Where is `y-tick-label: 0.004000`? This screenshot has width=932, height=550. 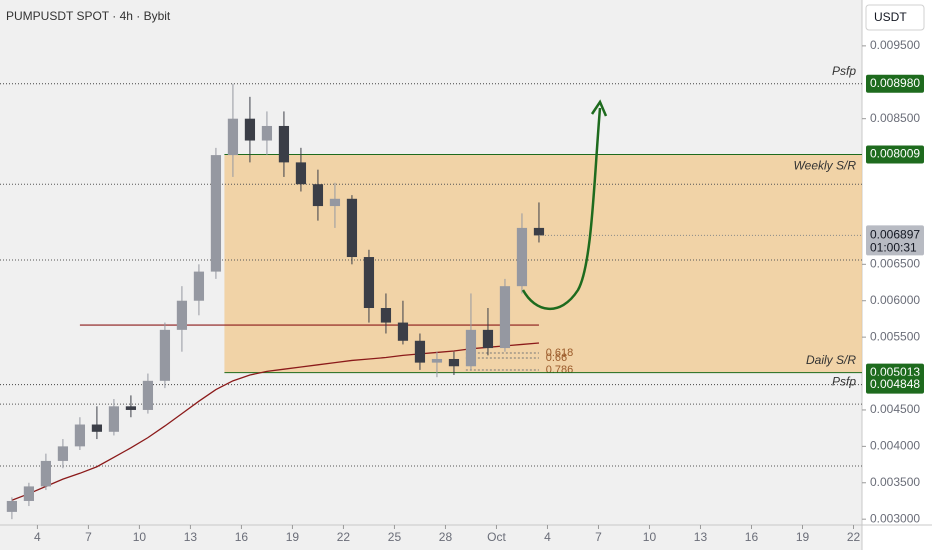 y-tick-label: 0.004000 is located at coordinates (895, 446).